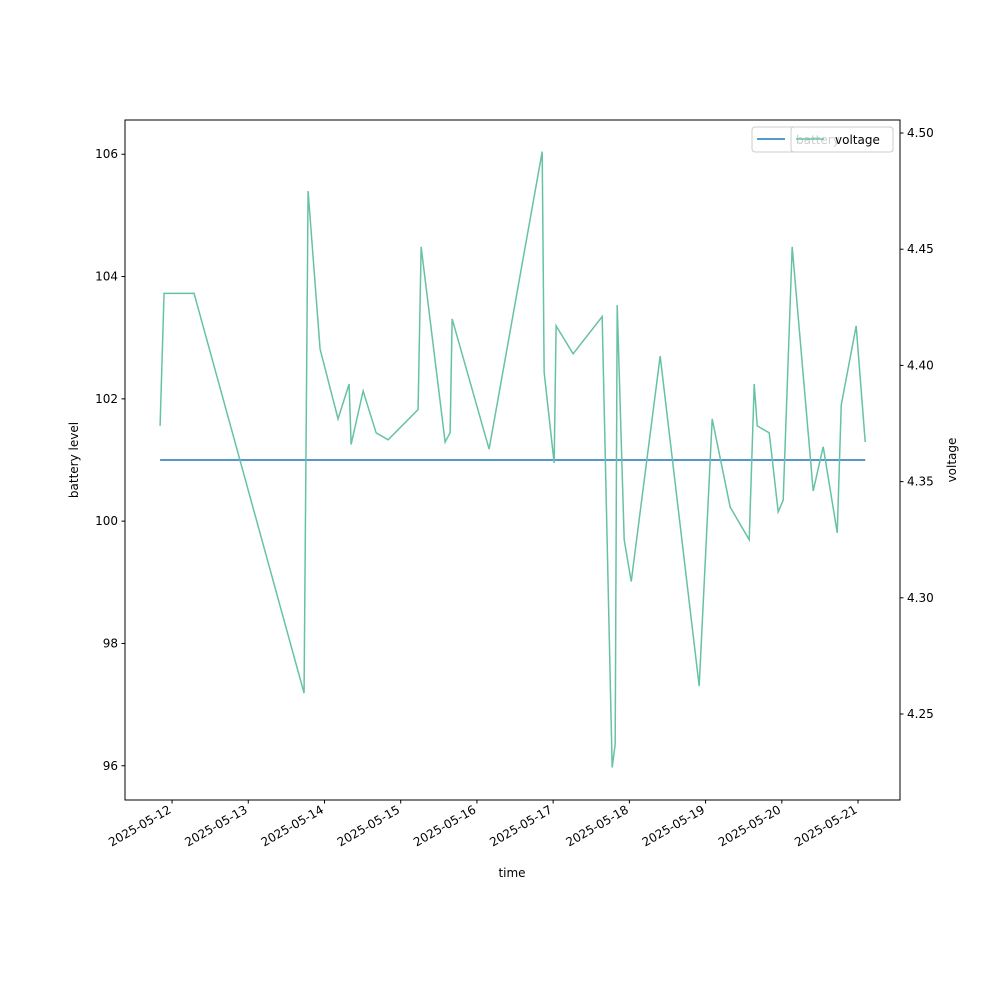 This screenshot has width=1000, height=1004. Describe the element at coordinates (857, 140) in the screenshot. I see `legend-label: voltage` at that location.